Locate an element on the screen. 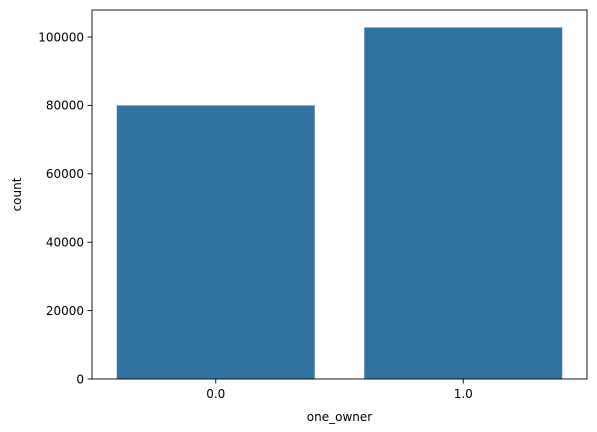  y-axis-label: count is located at coordinates (17, 194).